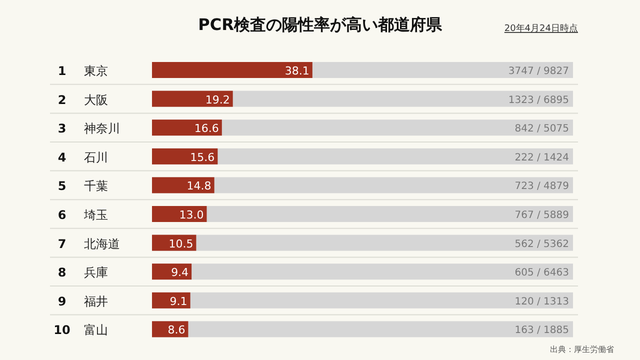  What do you see at coordinates (62, 129) in the screenshot?
I see `text: 3` at bounding box center [62, 129].